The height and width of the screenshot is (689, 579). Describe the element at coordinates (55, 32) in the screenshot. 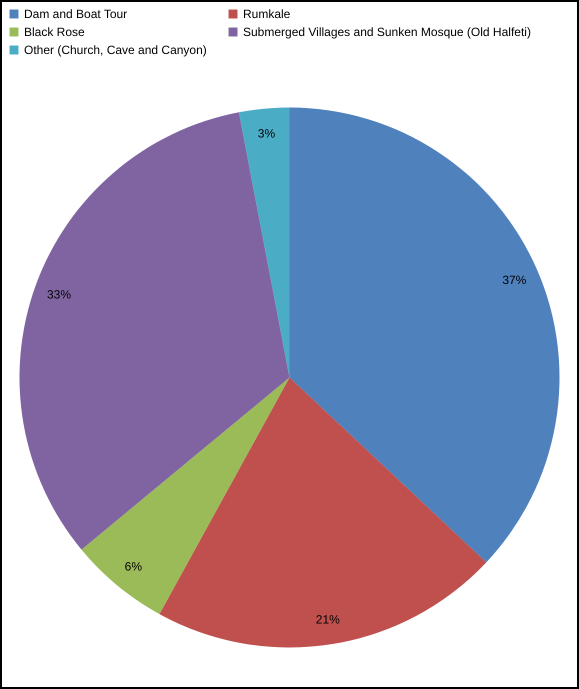

I see `legend-label: Black Rose` at that location.